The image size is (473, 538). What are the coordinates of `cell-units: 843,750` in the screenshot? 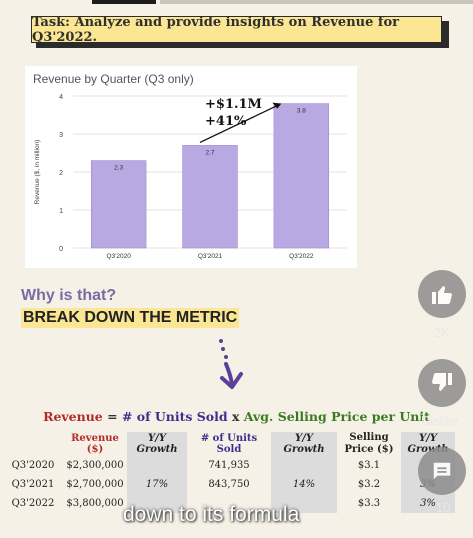 It's located at (229, 484).